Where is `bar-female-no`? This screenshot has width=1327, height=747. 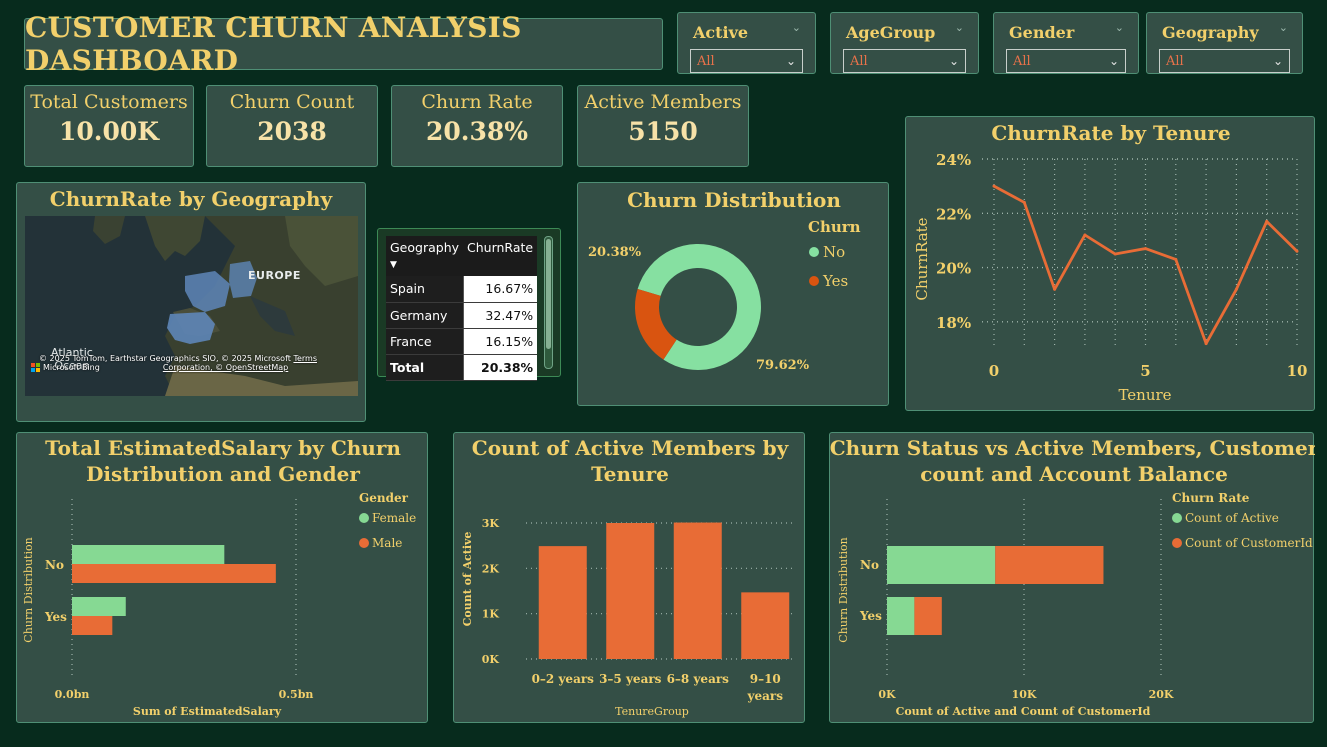
bar-female-no is located at coordinates (148, 554).